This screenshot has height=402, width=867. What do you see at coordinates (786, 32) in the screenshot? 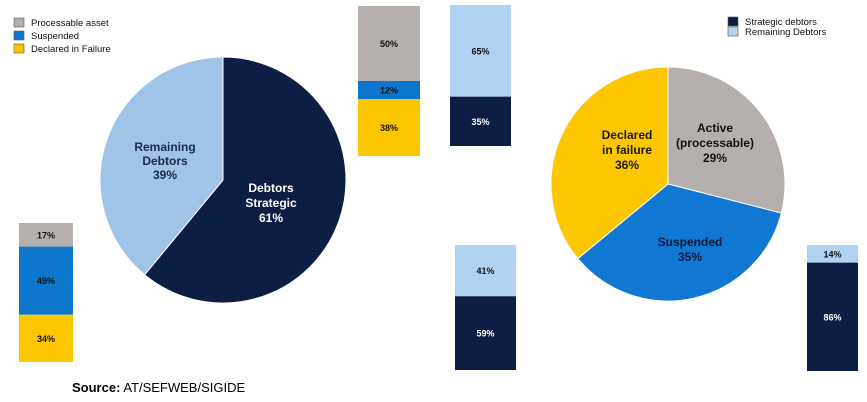
I see `legend-right-label-1: Remaining Debtors` at bounding box center [786, 32].